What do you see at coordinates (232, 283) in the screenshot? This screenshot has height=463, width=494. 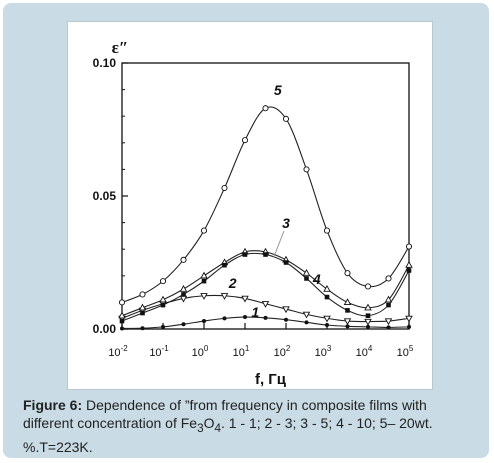 I see `series-label-2: 2` at bounding box center [232, 283].